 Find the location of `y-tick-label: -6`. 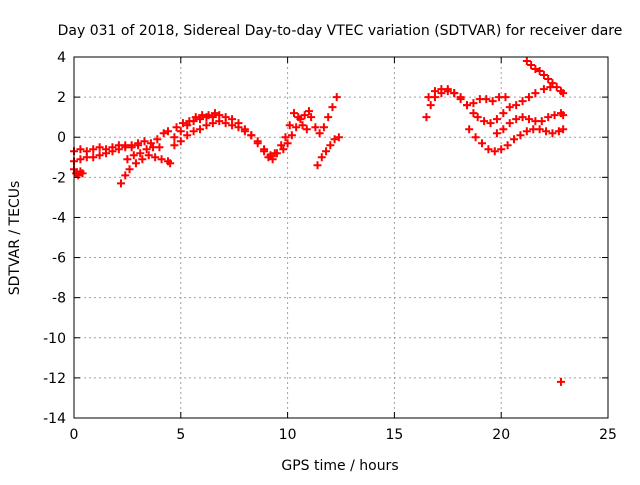

y-tick-label: -6 is located at coordinates (59, 259).